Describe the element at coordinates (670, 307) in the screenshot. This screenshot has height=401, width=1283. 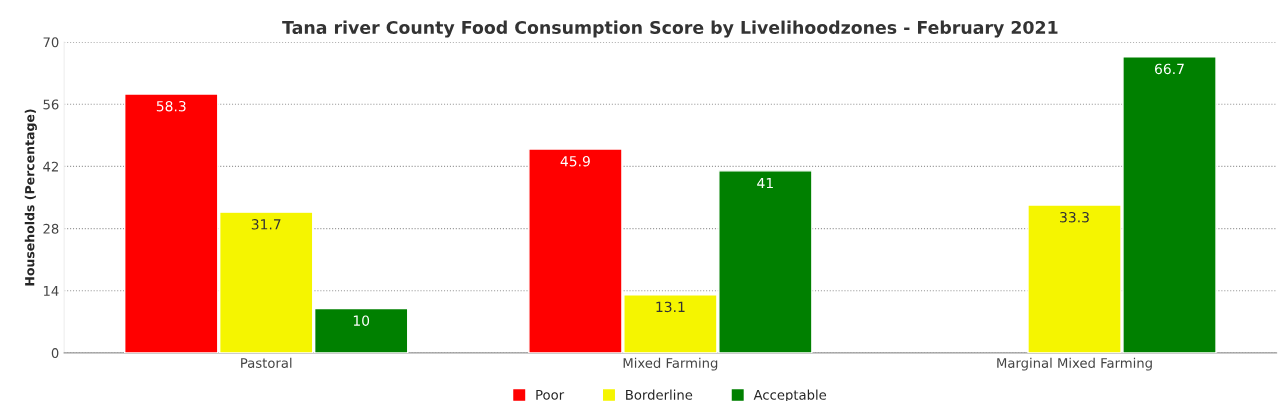
I see `data-label: 13.1` at that location.